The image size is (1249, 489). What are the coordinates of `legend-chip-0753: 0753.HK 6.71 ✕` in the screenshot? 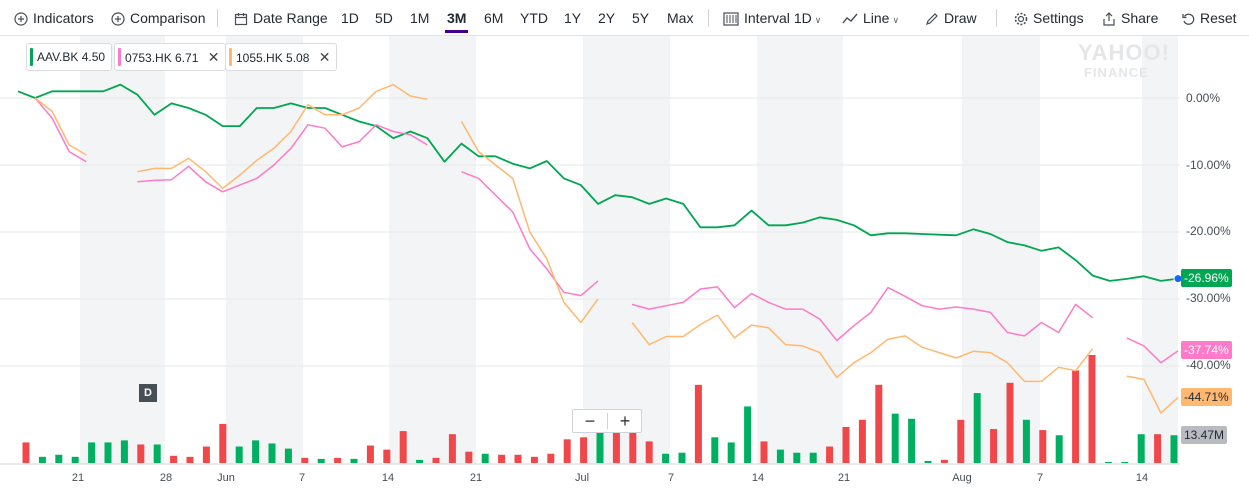 It's located at (170, 57).